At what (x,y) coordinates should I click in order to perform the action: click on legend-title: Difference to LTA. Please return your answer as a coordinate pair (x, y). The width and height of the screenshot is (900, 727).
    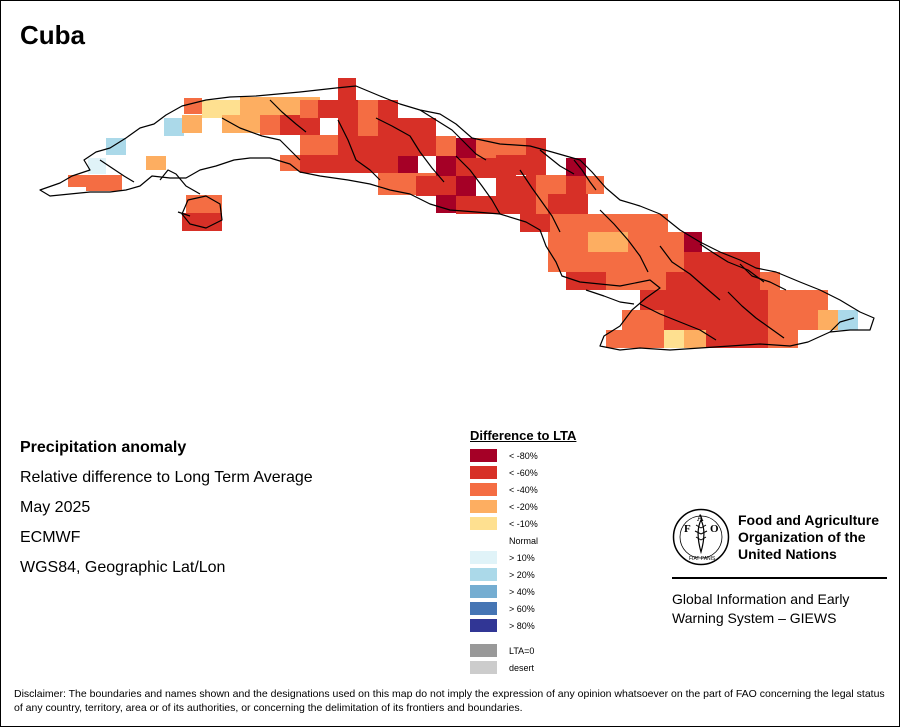
    Looking at the image, I should click on (523, 435).